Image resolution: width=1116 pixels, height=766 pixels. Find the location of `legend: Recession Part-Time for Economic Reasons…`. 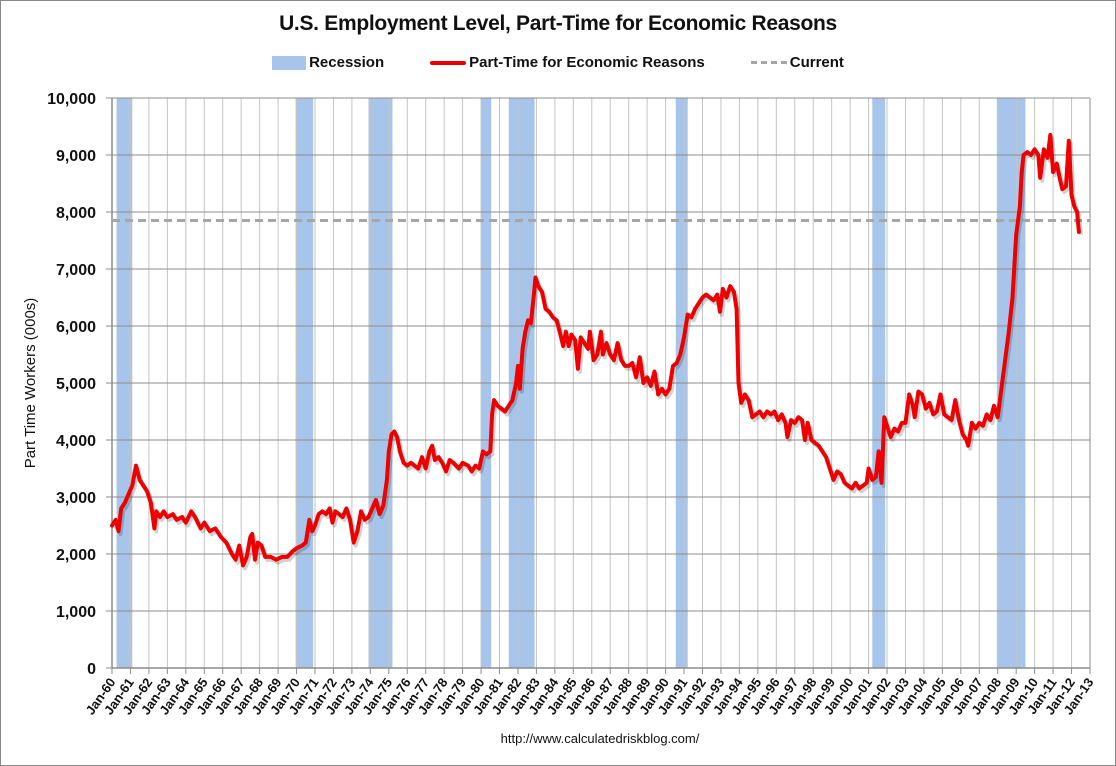

legend: Recession Part-Time for Economic Reasons… is located at coordinates (558, 62).